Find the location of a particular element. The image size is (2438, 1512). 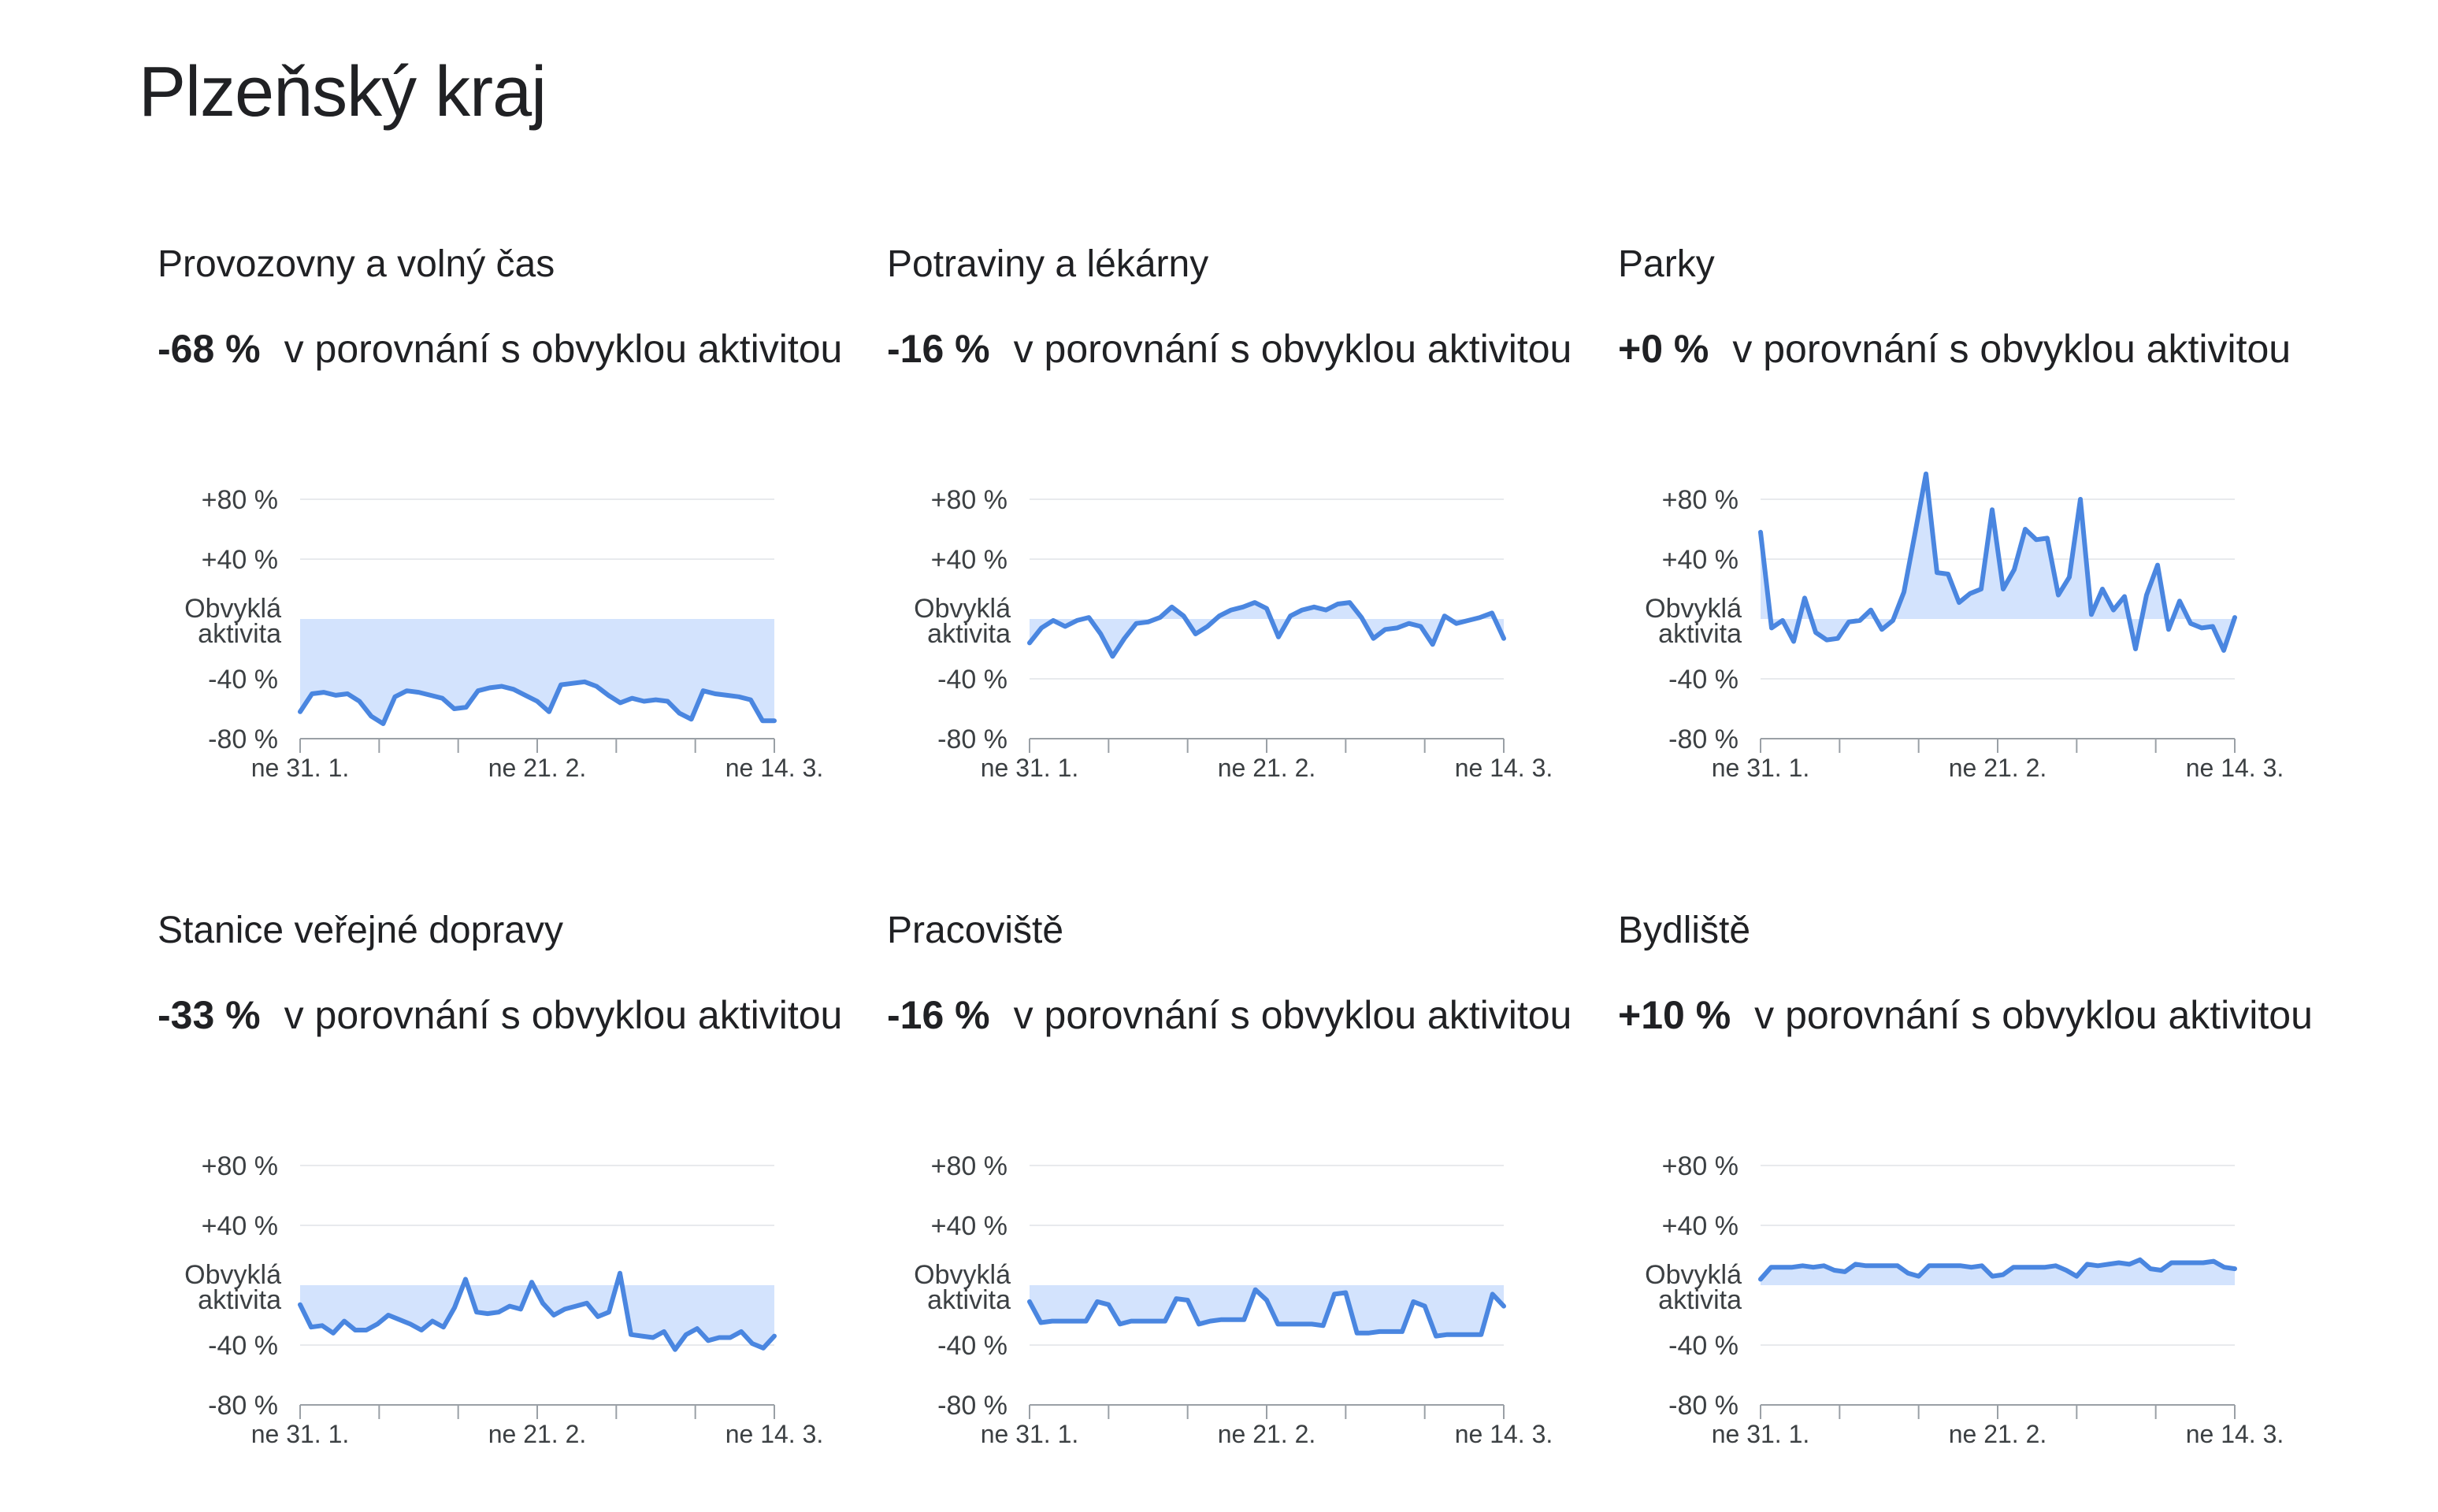

change-summary: +0 % v porovnání s obvyklou aktivitou is located at coordinates (1954, 349).